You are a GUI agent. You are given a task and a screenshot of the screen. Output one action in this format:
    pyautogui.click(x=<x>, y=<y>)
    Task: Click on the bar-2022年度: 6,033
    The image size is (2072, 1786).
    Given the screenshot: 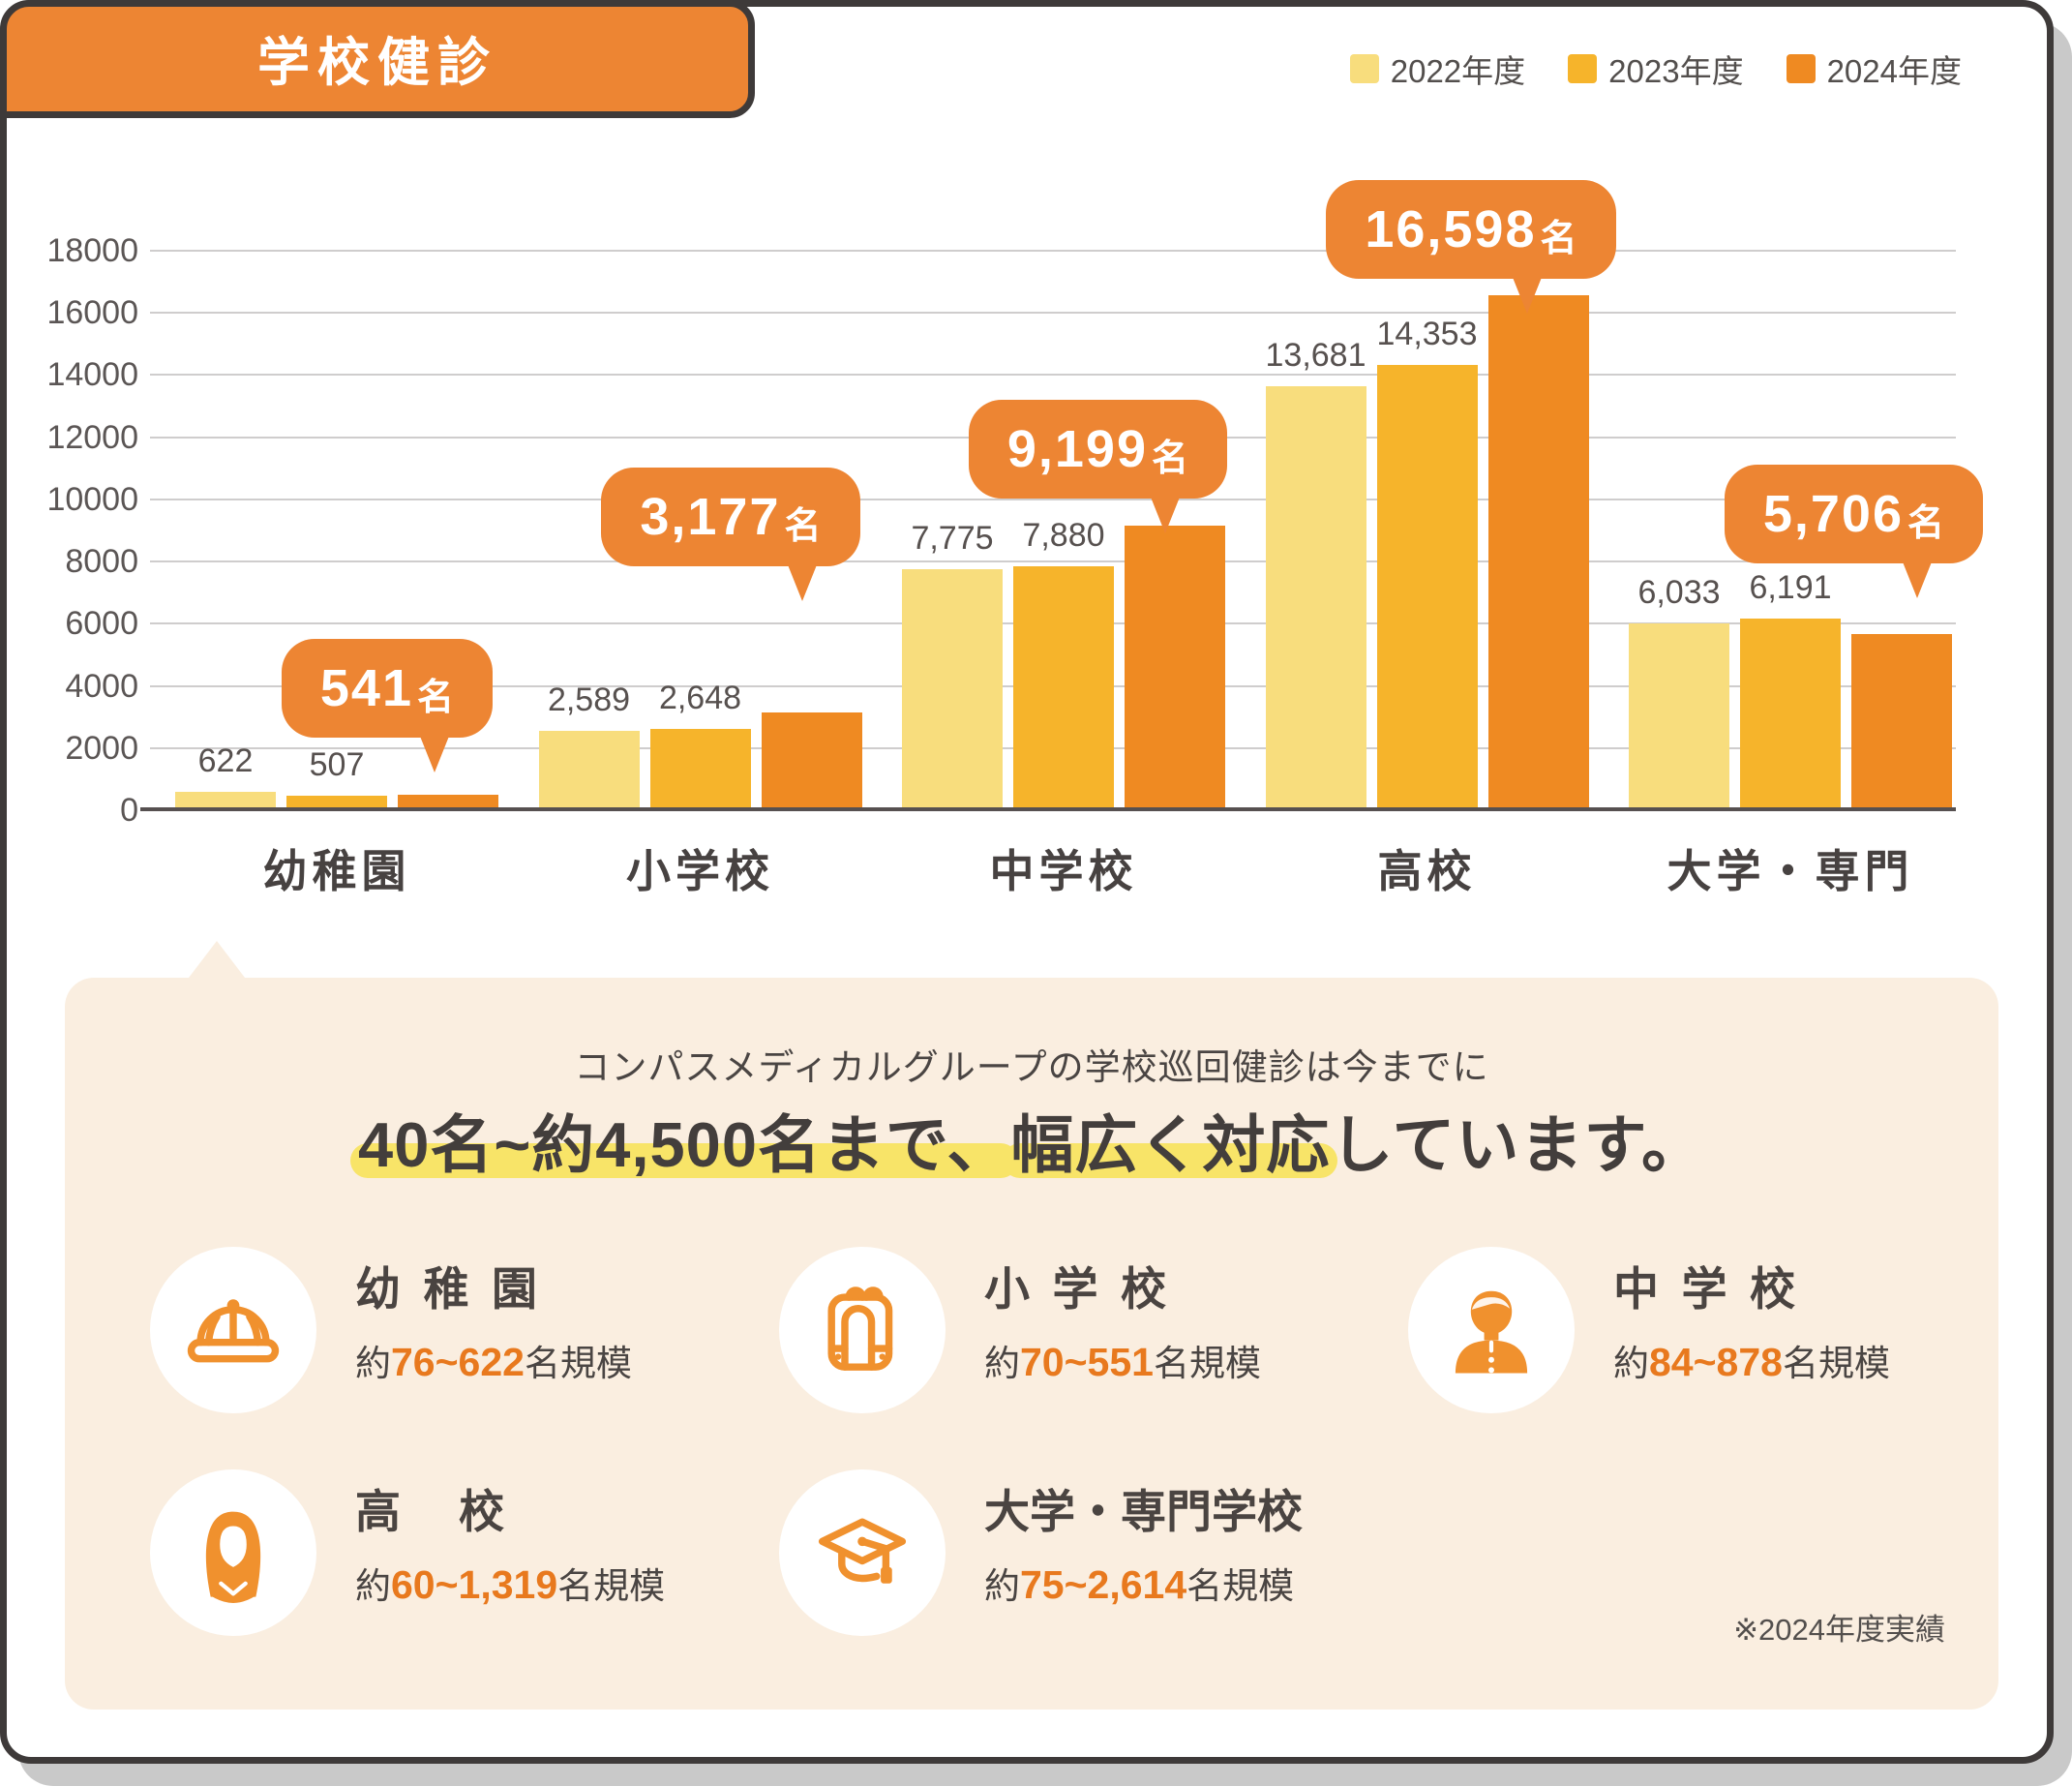 What is the action you would take?
    pyautogui.click(x=1679, y=692)
    